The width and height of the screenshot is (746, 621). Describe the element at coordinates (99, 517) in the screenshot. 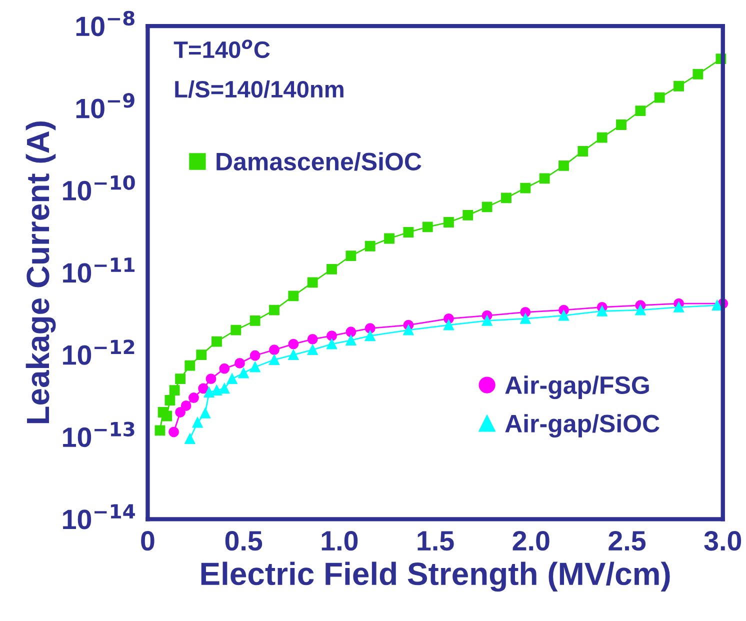

I see `y-tick-label: 10$^{−14}$` at that location.